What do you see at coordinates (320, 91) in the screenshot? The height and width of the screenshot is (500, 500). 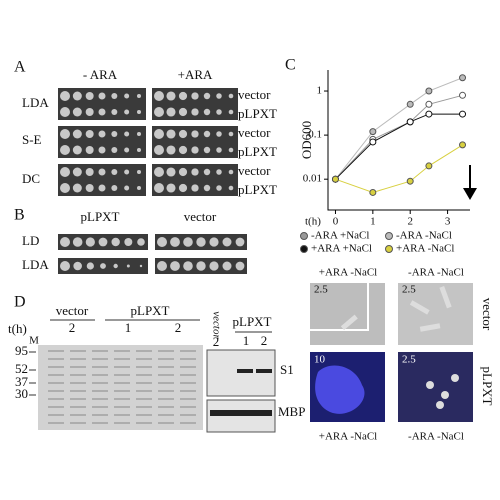 I see `y-tick-label: 1` at bounding box center [320, 91].